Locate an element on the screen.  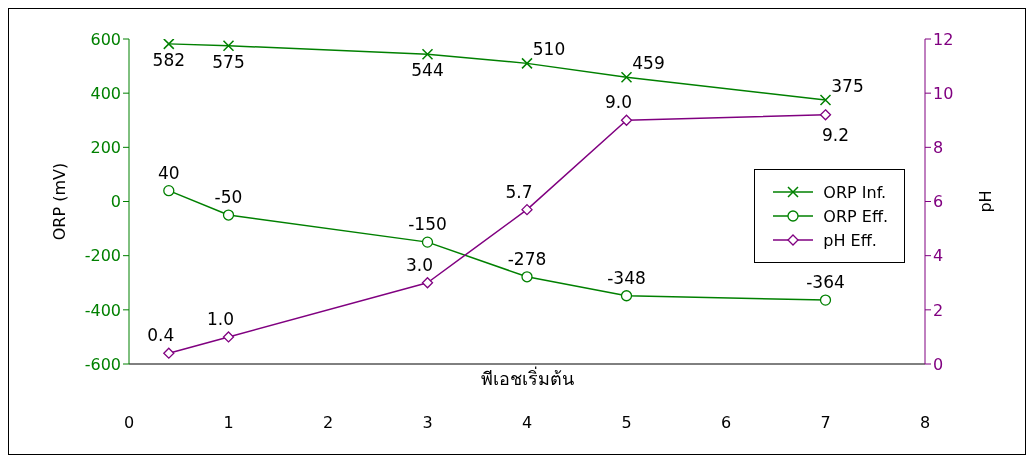
data-label: 510 is located at coordinates (549, 49).